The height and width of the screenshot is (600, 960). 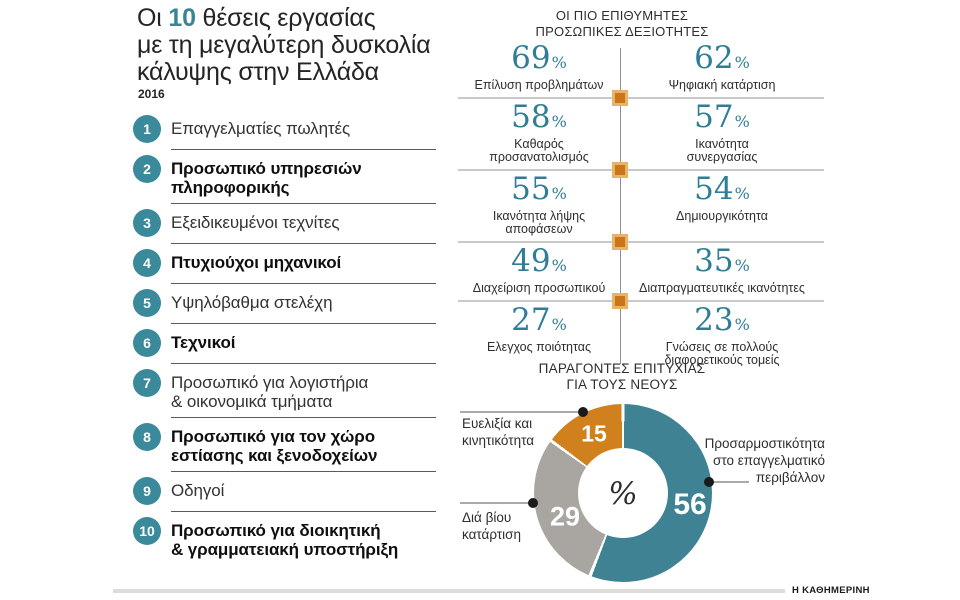 I want to click on list-item: 4 Πτυχιούχοι μηχανικοί, so click(x=284, y=263).